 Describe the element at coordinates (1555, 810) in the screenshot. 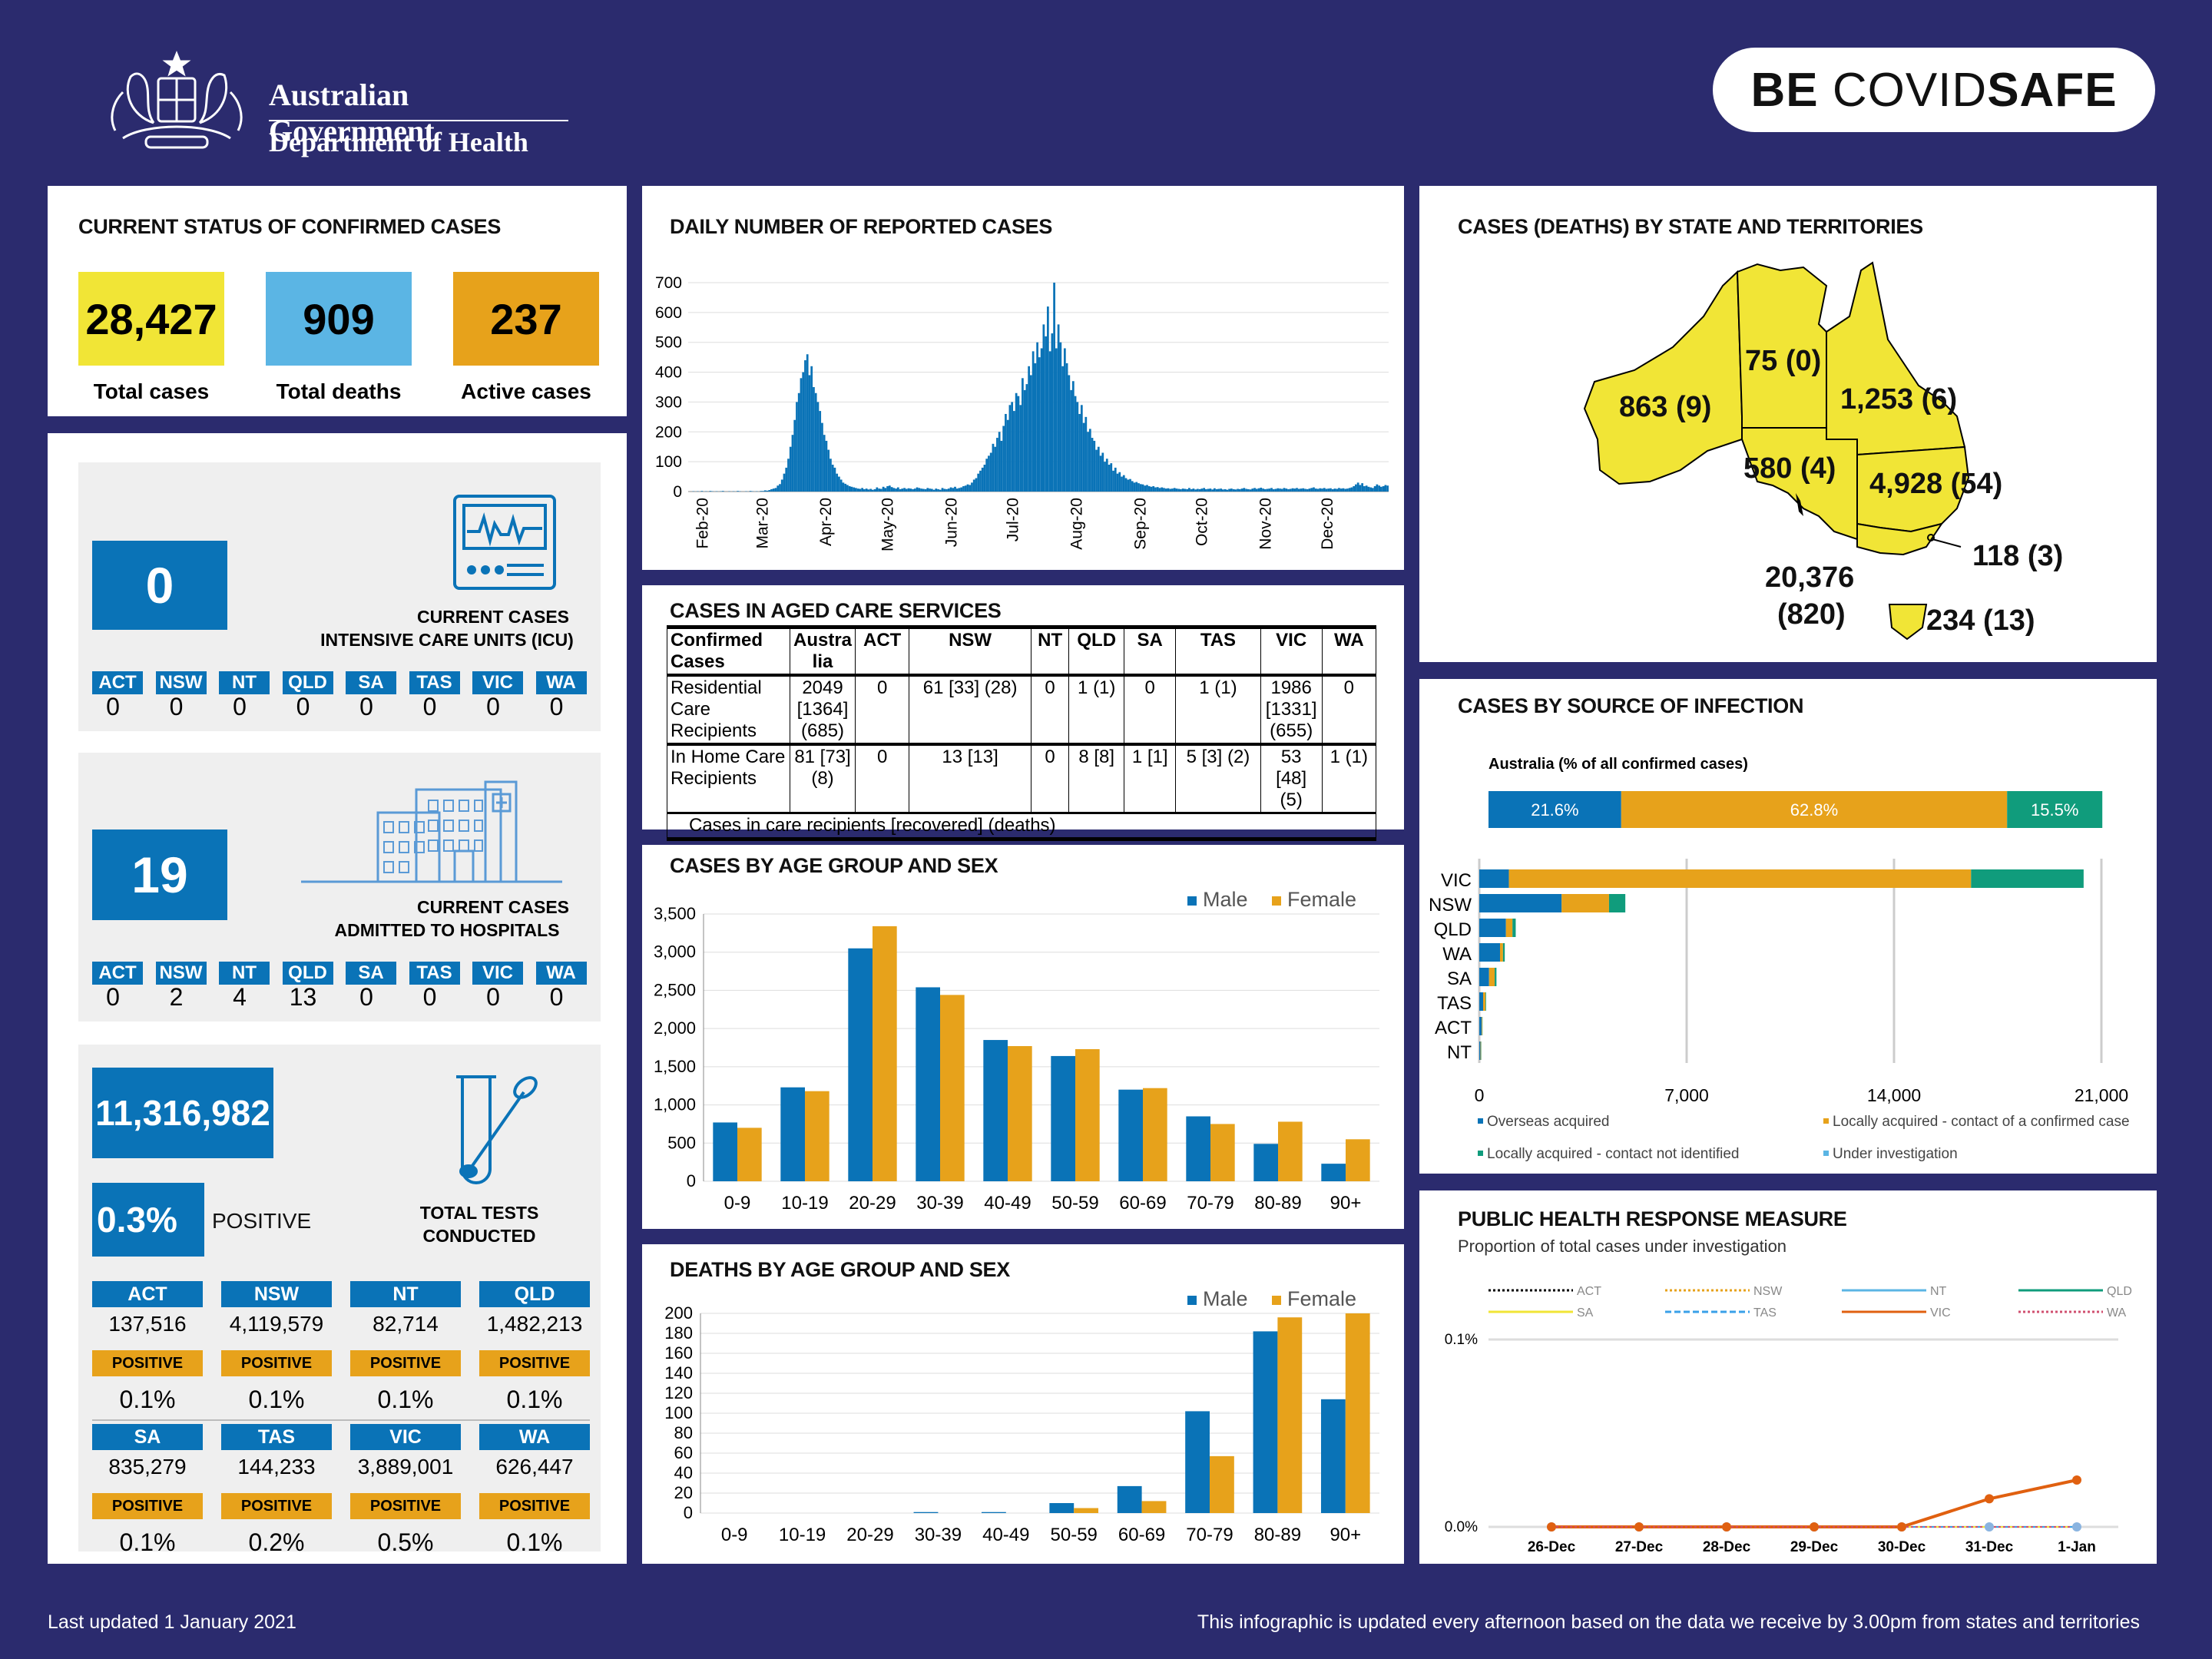

I see `australia-segment` at that location.